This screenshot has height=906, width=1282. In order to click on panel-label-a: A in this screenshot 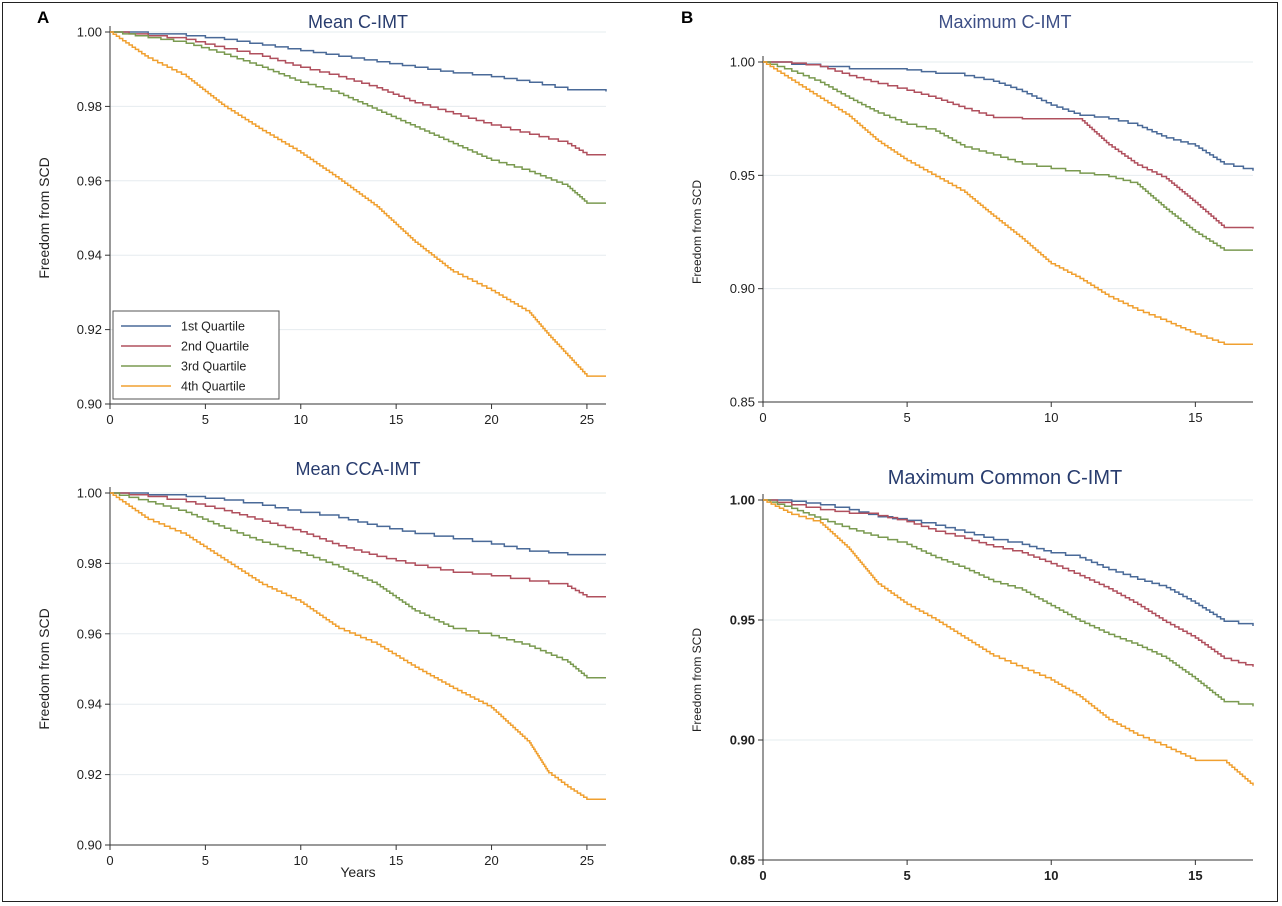, I will do `click(43, 17)`.